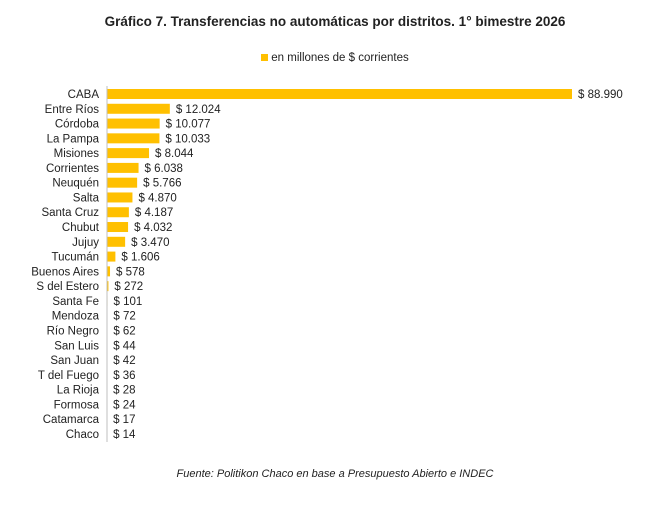  What do you see at coordinates (124, 346) in the screenshot?
I see `data-label: $ 44` at bounding box center [124, 346].